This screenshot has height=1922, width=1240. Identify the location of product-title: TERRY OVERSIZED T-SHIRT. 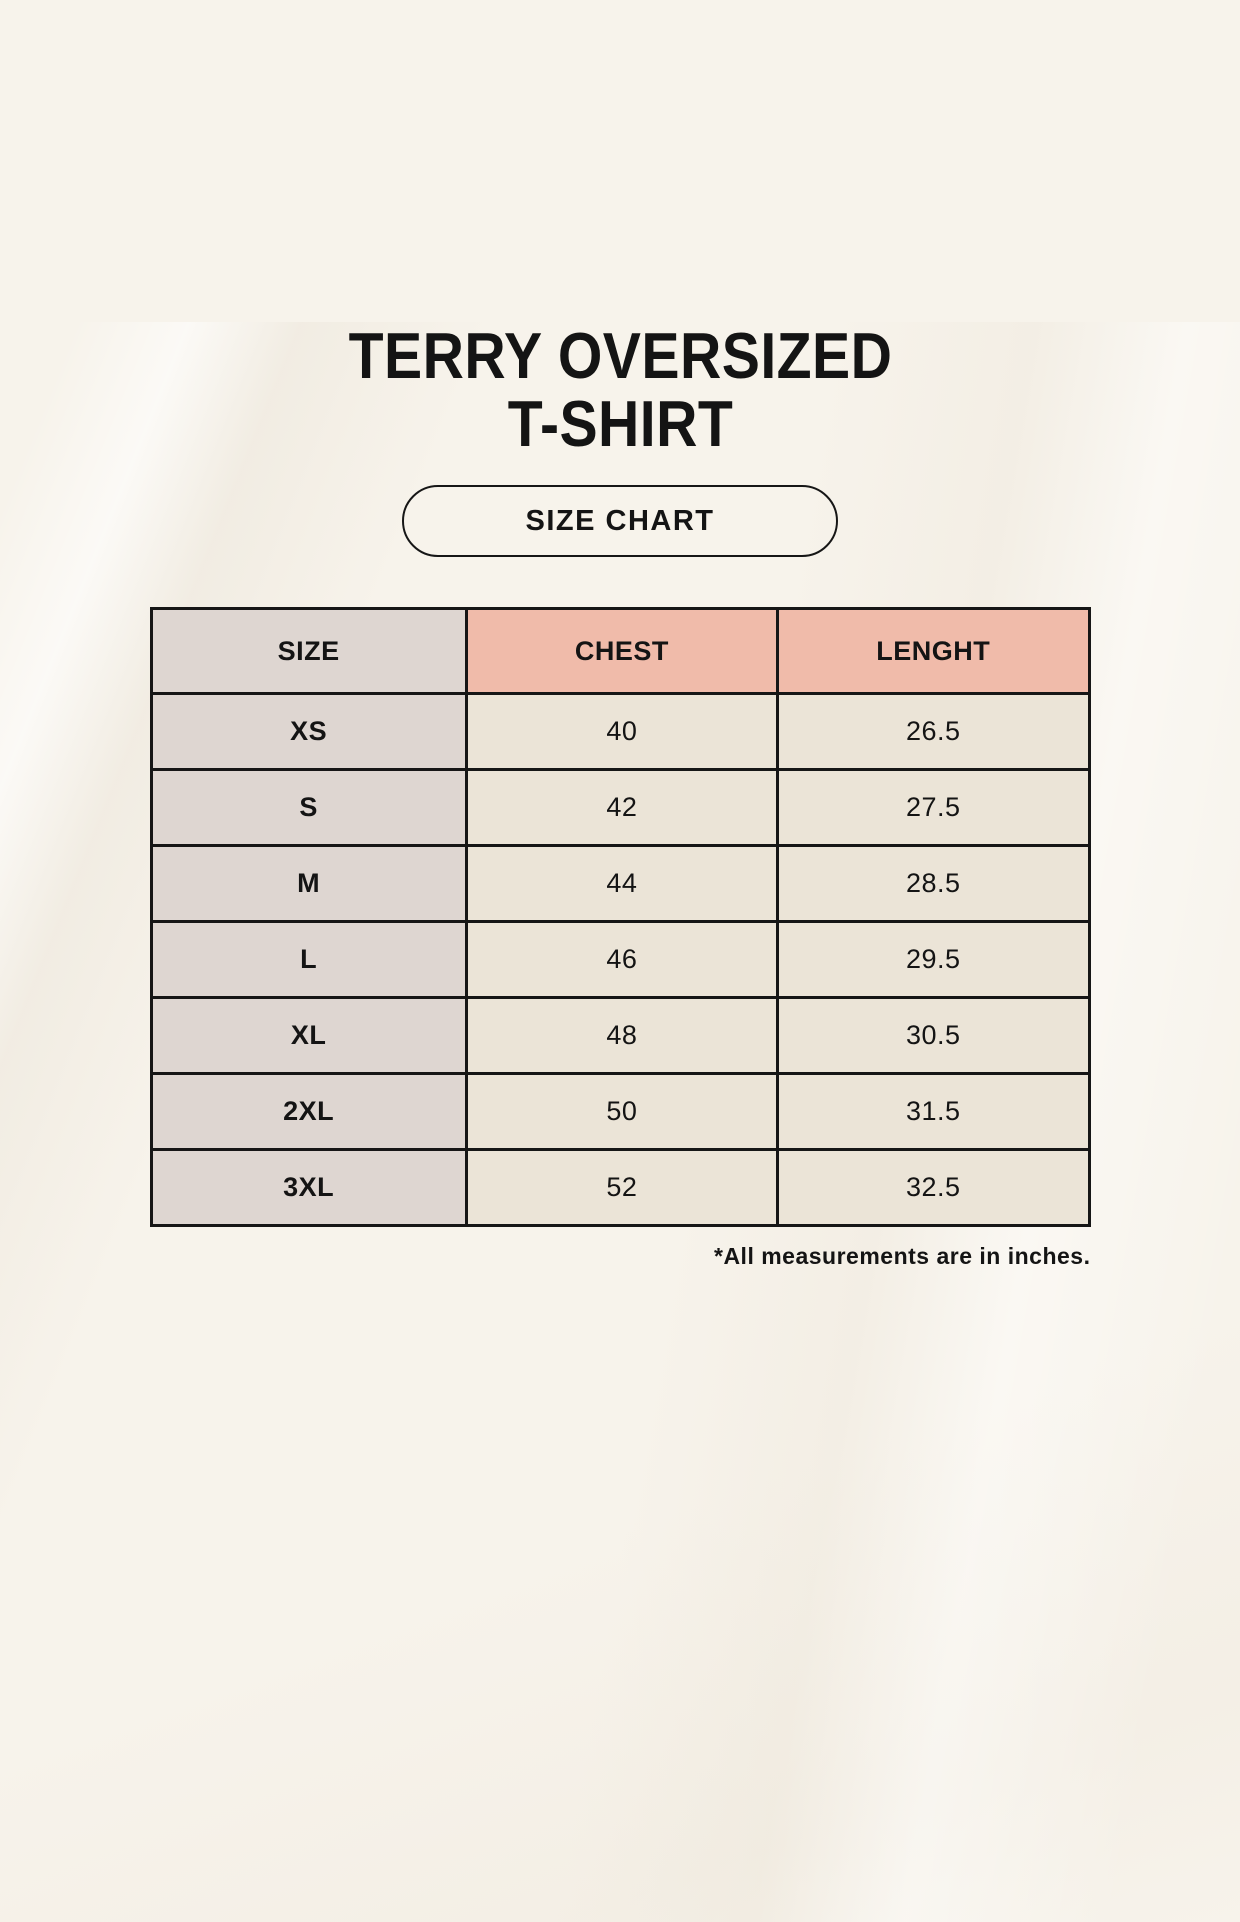
(620, 389).